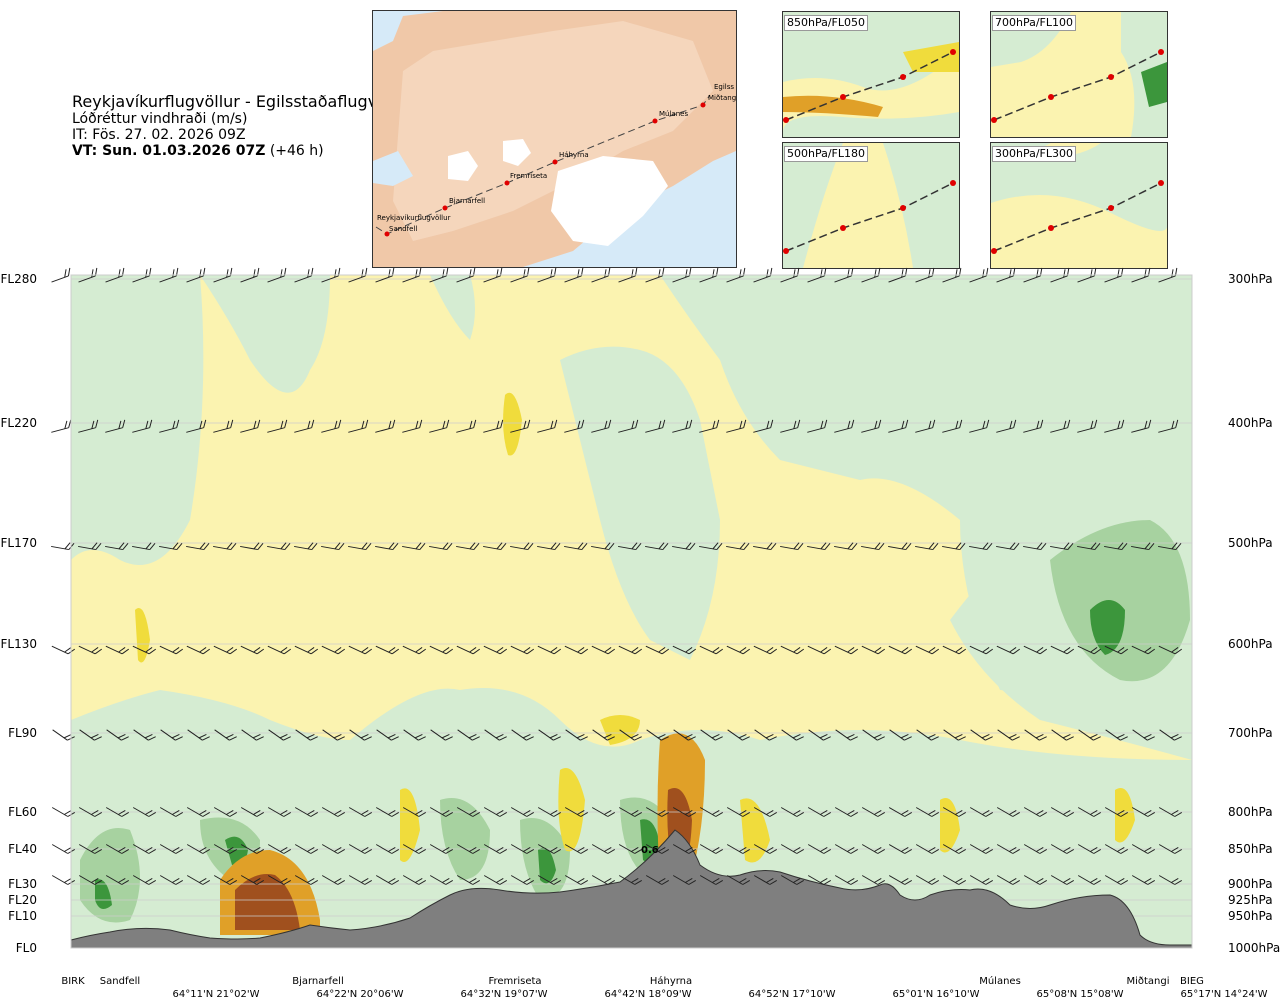 The image size is (1280, 1005). What do you see at coordinates (671, 981) in the screenshot?
I see `station-label: Háhyrna` at bounding box center [671, 981].